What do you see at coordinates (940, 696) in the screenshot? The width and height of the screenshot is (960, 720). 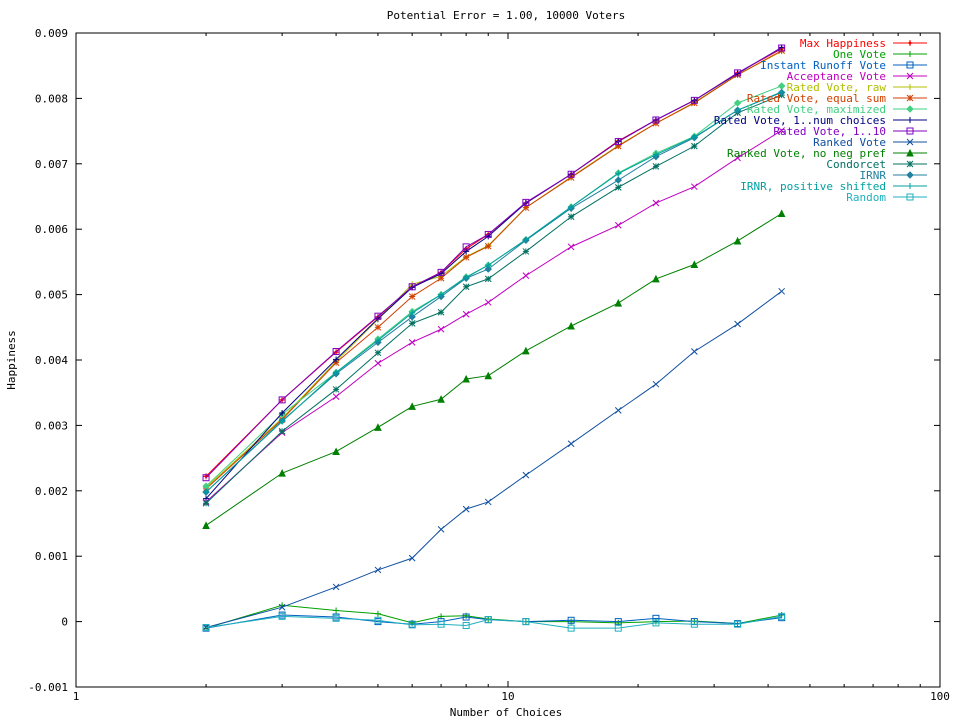 I see `x-tick-label: 100` at bounding box center [940, 696].